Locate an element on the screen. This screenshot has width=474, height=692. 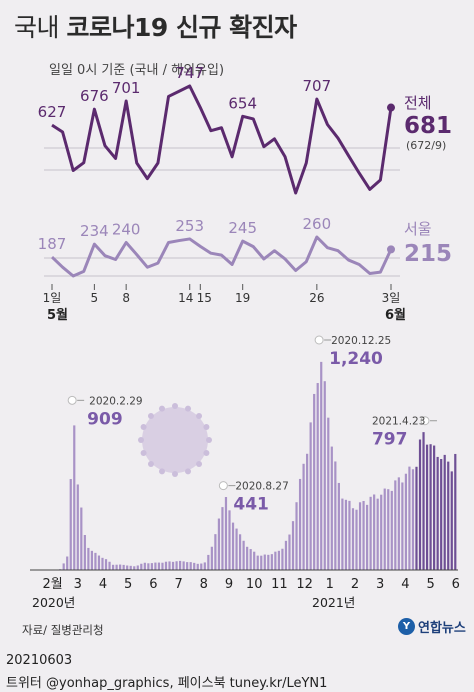
footer-date: 20210603 is located at coordinates (39, 660).